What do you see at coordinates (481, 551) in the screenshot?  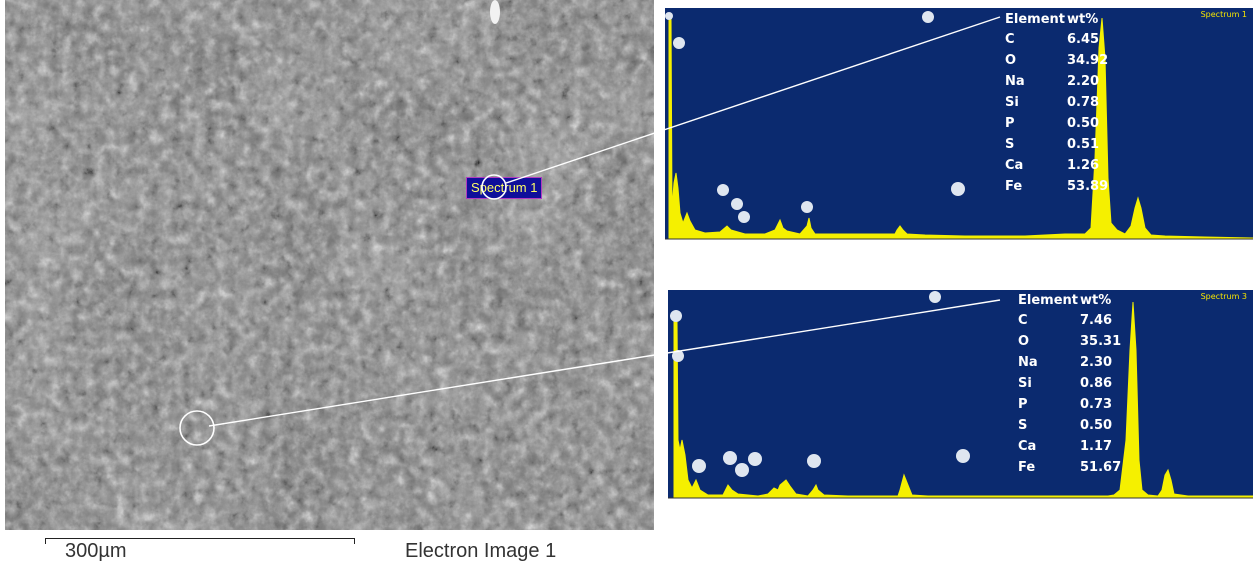 I see `electron-image-label: Electron Image 1` at bounding box center [481, 551].